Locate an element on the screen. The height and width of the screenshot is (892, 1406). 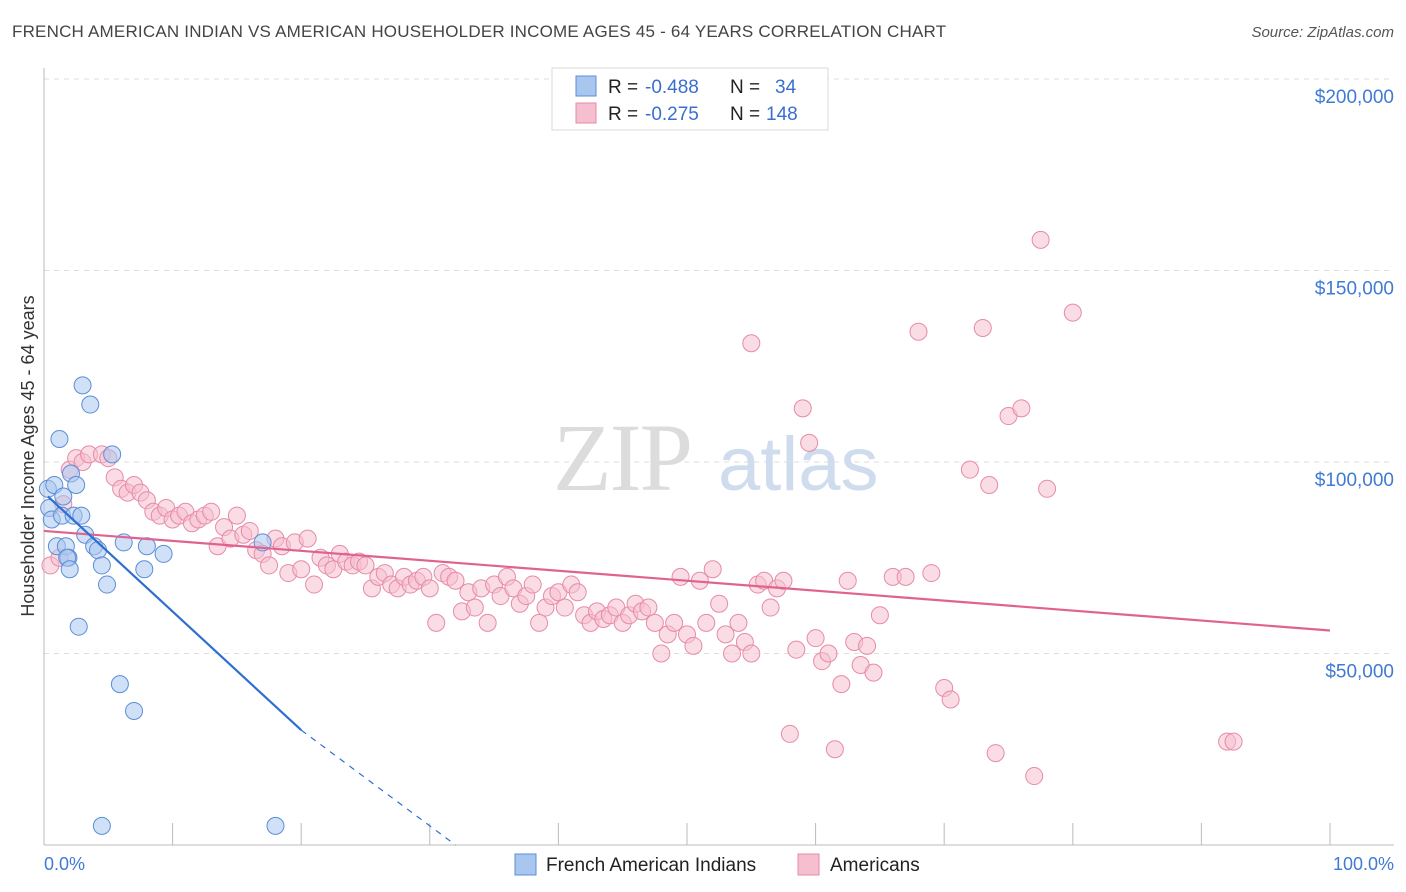
french-american-indians-points is located at coordinates (161, 605).